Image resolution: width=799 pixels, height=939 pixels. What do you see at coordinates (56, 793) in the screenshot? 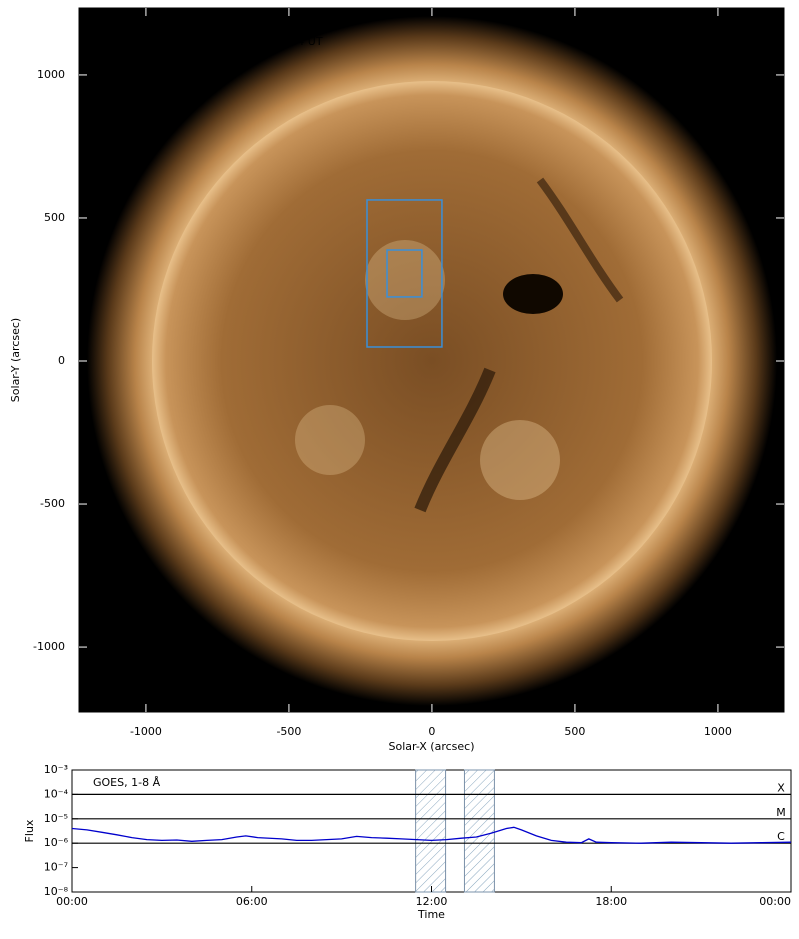
I see `y-tick-label: 10⁻⁴` at bounding box center [56, 793].